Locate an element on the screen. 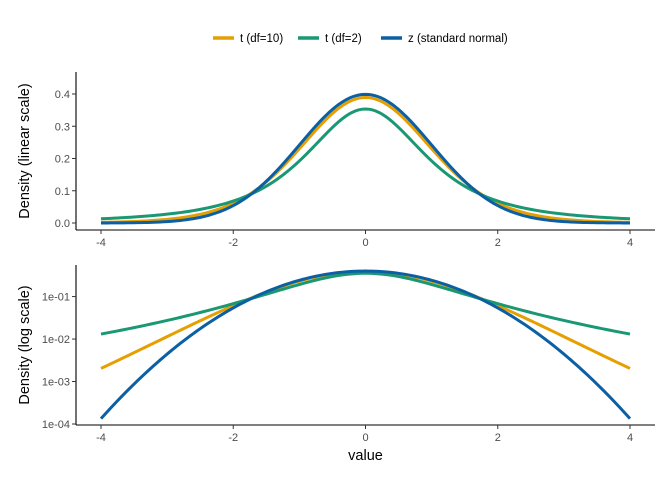 This screenshot has height=480, width=672. legend-item: t (df=2) is located at coordinates (330, 39).